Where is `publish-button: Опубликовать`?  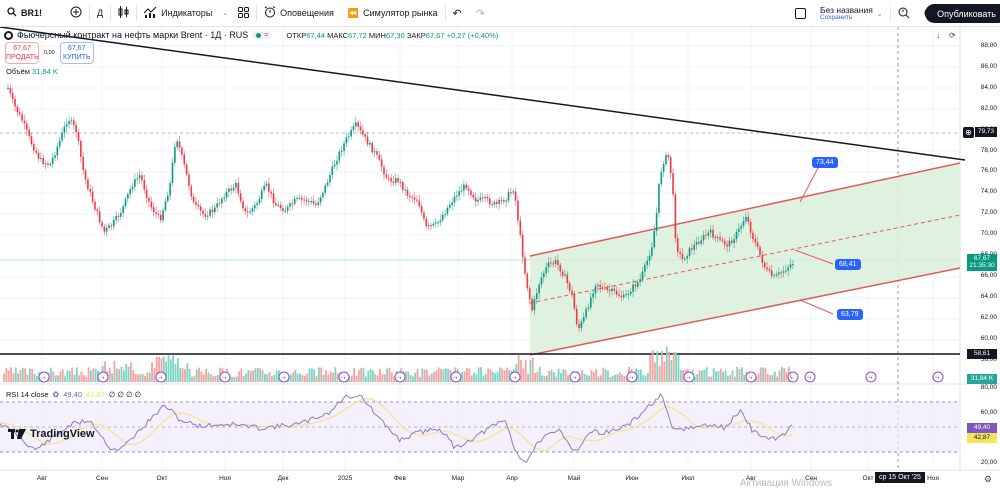 publish-button: Опубликовать is located at coordinates (962, 13).